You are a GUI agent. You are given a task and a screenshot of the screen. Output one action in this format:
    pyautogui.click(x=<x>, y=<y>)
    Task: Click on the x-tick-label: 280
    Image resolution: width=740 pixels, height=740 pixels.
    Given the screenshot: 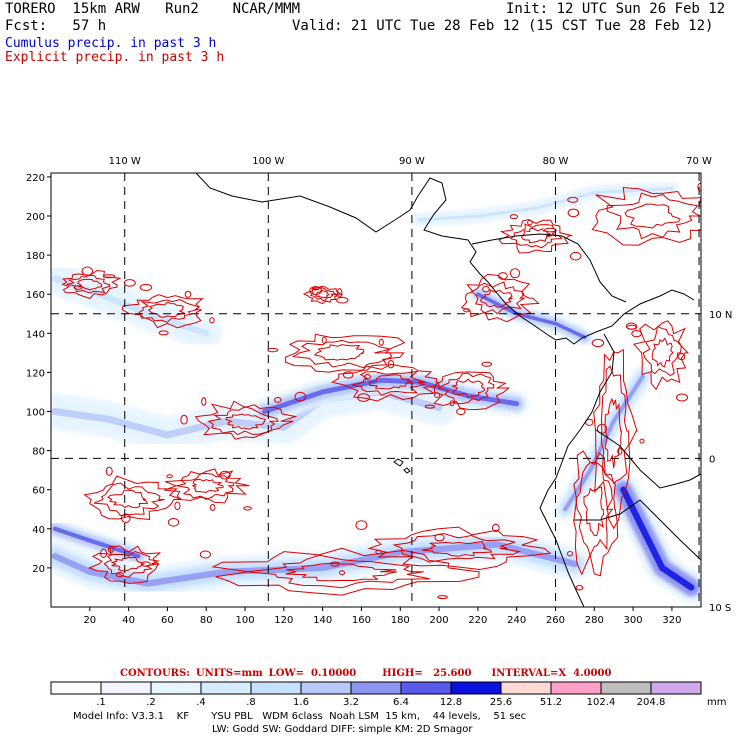 What is the action you would take?
    pyautogui.click(x=594, y=620)
    